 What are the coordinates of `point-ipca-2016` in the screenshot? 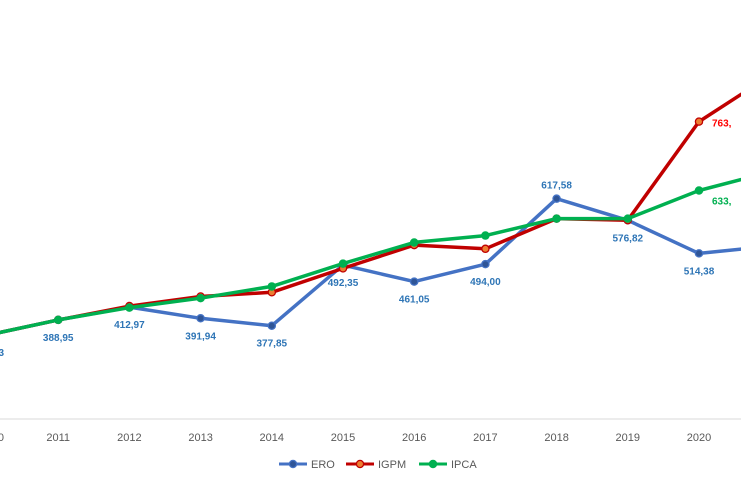 It's located at (414, 242).